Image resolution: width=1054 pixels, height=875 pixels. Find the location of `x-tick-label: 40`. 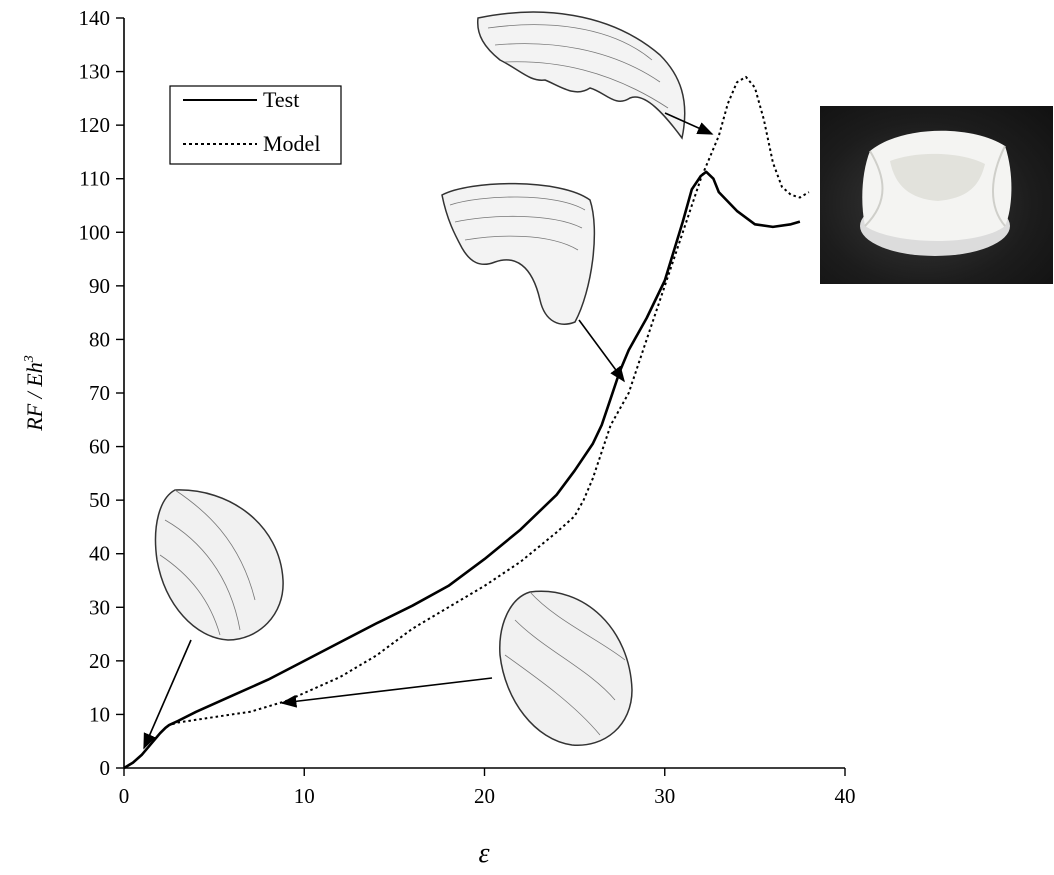

x-tick-label: 40 is located at coordinates (845, 796).